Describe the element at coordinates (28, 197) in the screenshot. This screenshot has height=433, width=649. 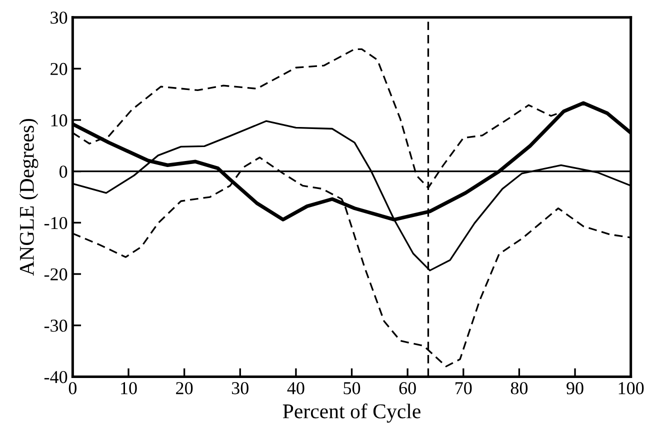
I see `y-axis-title: ANGLE (Degrees)` at that location.